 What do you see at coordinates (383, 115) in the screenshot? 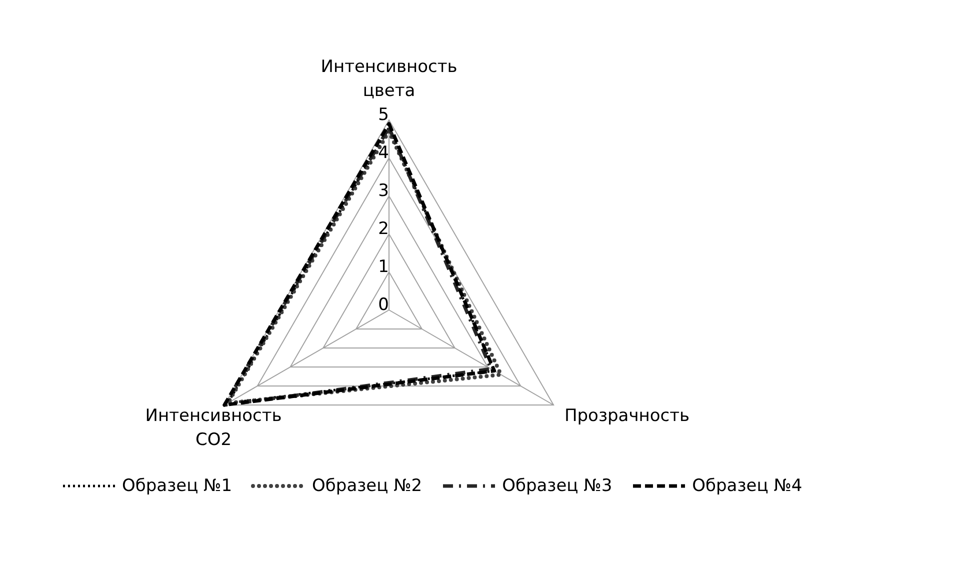
I see `y-tick-label: 5` at bounding box center [383, 115].